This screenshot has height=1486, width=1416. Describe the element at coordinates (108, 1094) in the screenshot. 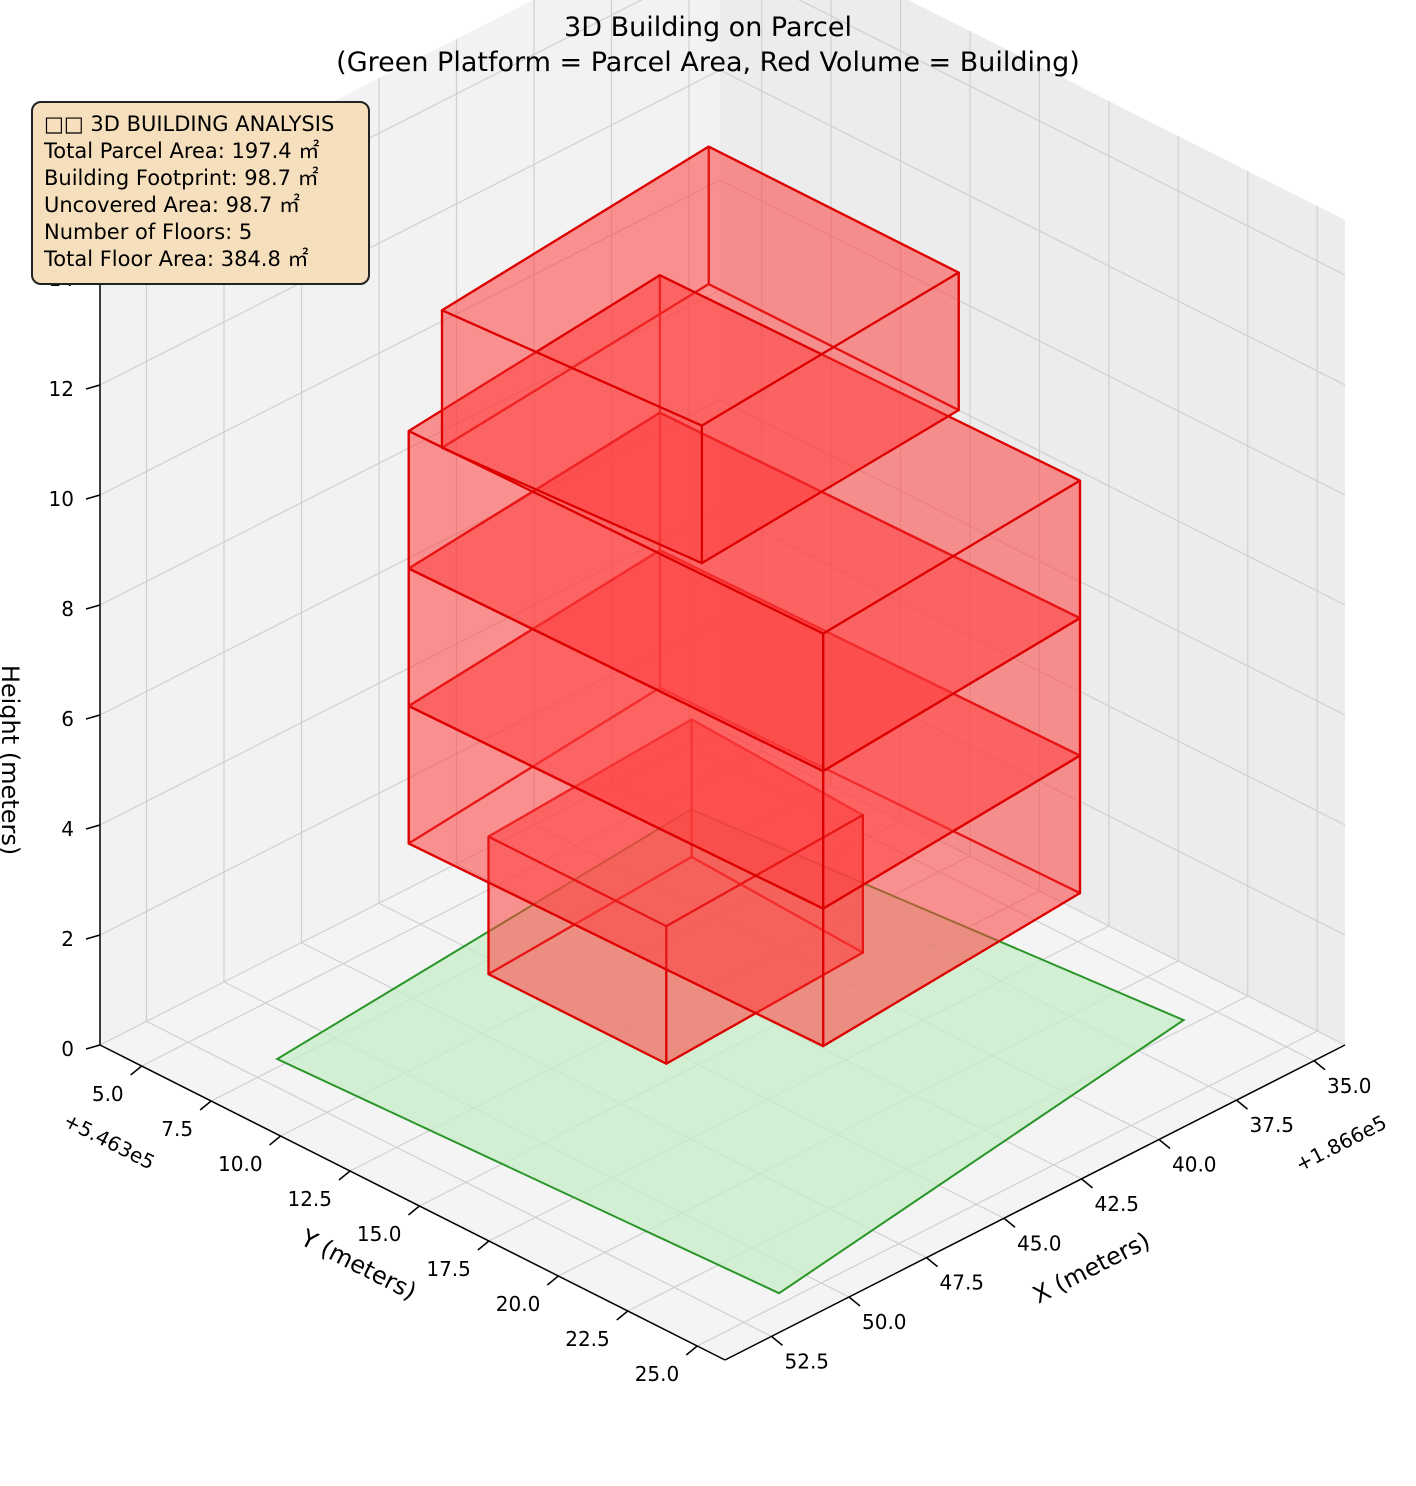

I see `y-tick-label: 5.0` at that location.